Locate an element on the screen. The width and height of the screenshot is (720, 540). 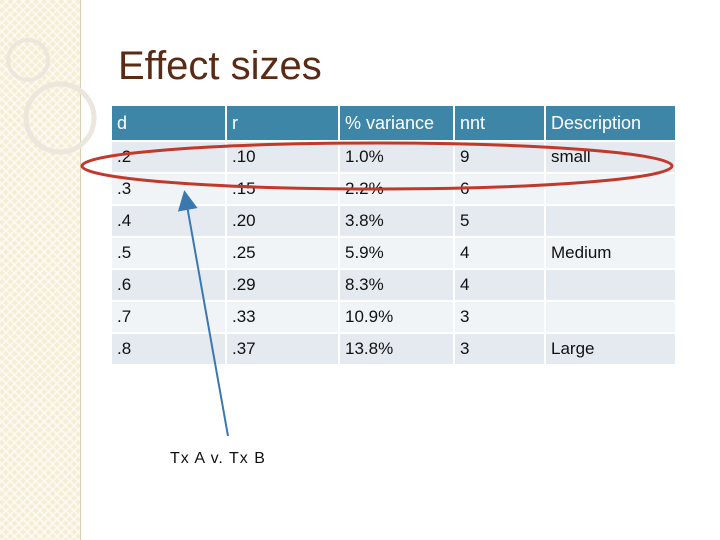
header-variance: % variance is located at coordinates (397, 124).